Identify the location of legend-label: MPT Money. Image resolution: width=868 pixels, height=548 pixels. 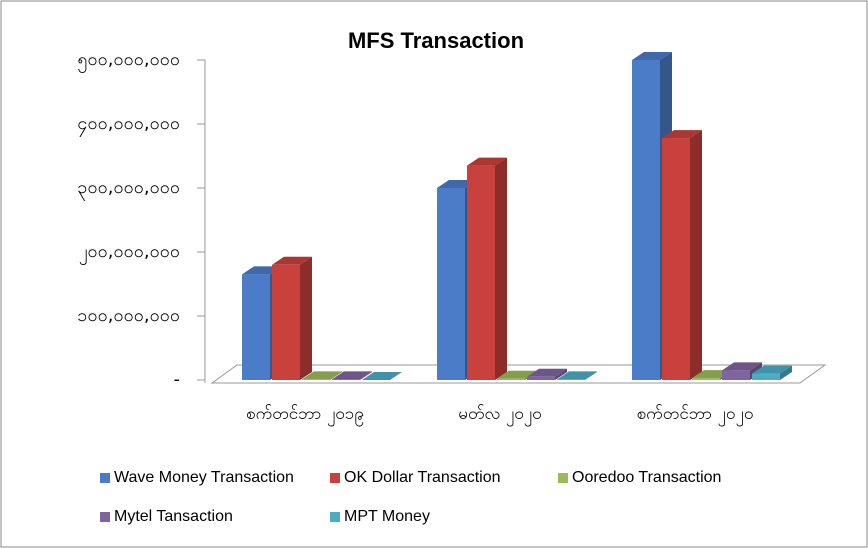
(387, 516).